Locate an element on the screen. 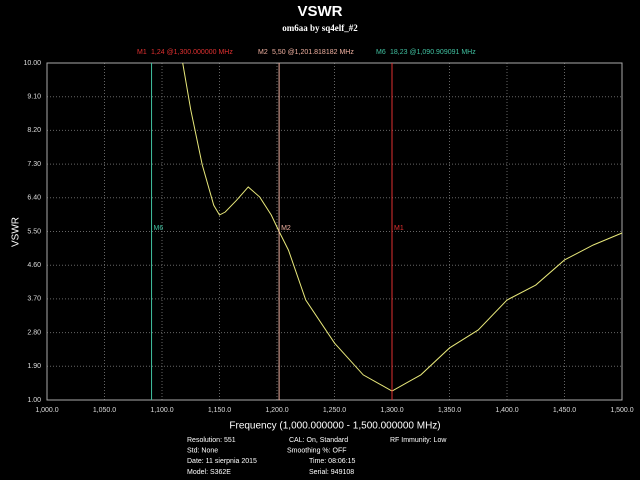 The width and height of the screenshot is (640, 480). marker-label: M2 is located at coordinates (286, 228).